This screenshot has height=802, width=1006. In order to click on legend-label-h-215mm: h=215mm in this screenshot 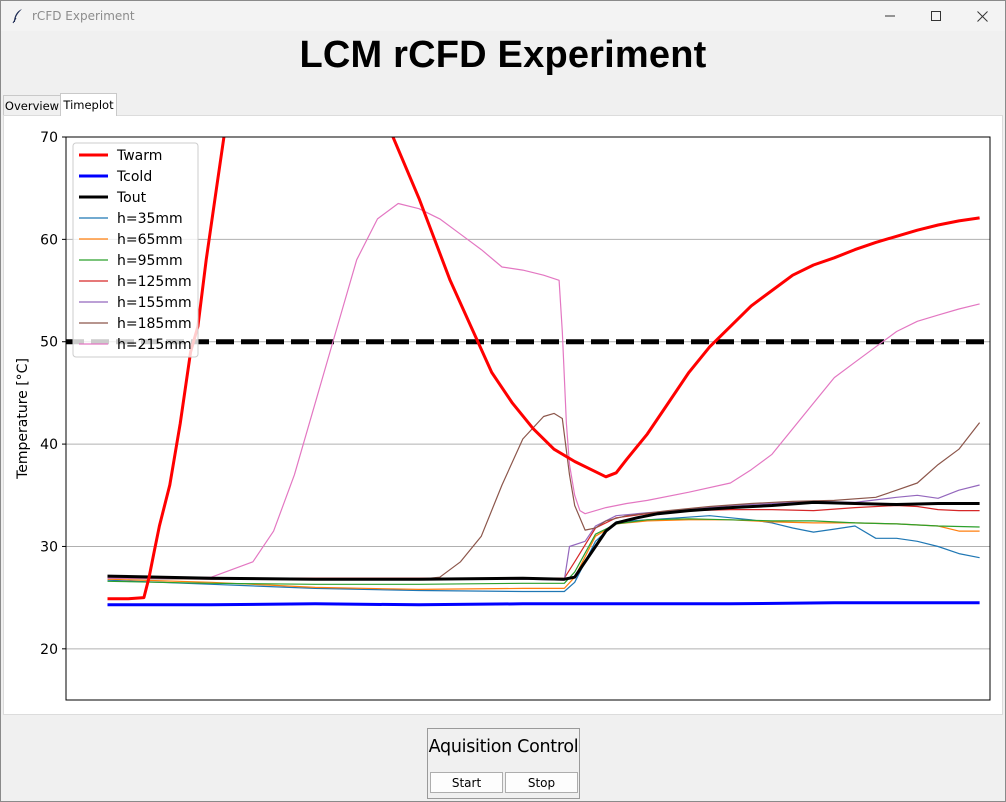, I will do `click(154, 345)`.